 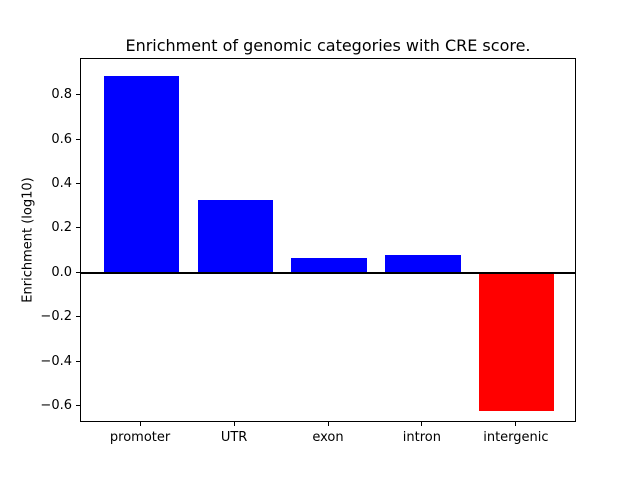 I want to click on y-tick-label: −0.2, so click(x=56, y=317).